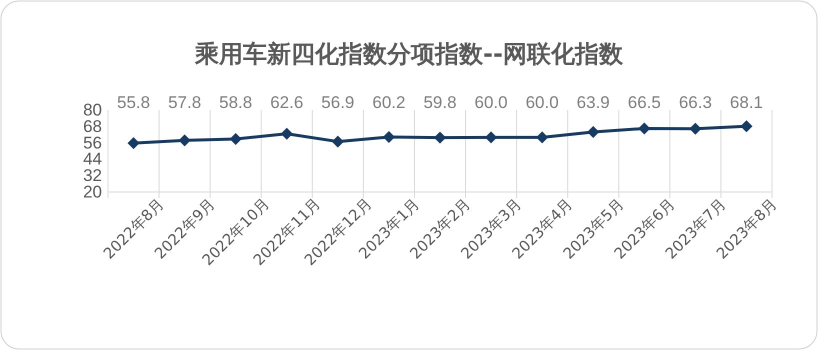 The width and height of the screenshot is (818, 350). What do you see at coordinates (389, 102) in the screenshot?
I see `text: 60.2` at bounding box center [389, 102].